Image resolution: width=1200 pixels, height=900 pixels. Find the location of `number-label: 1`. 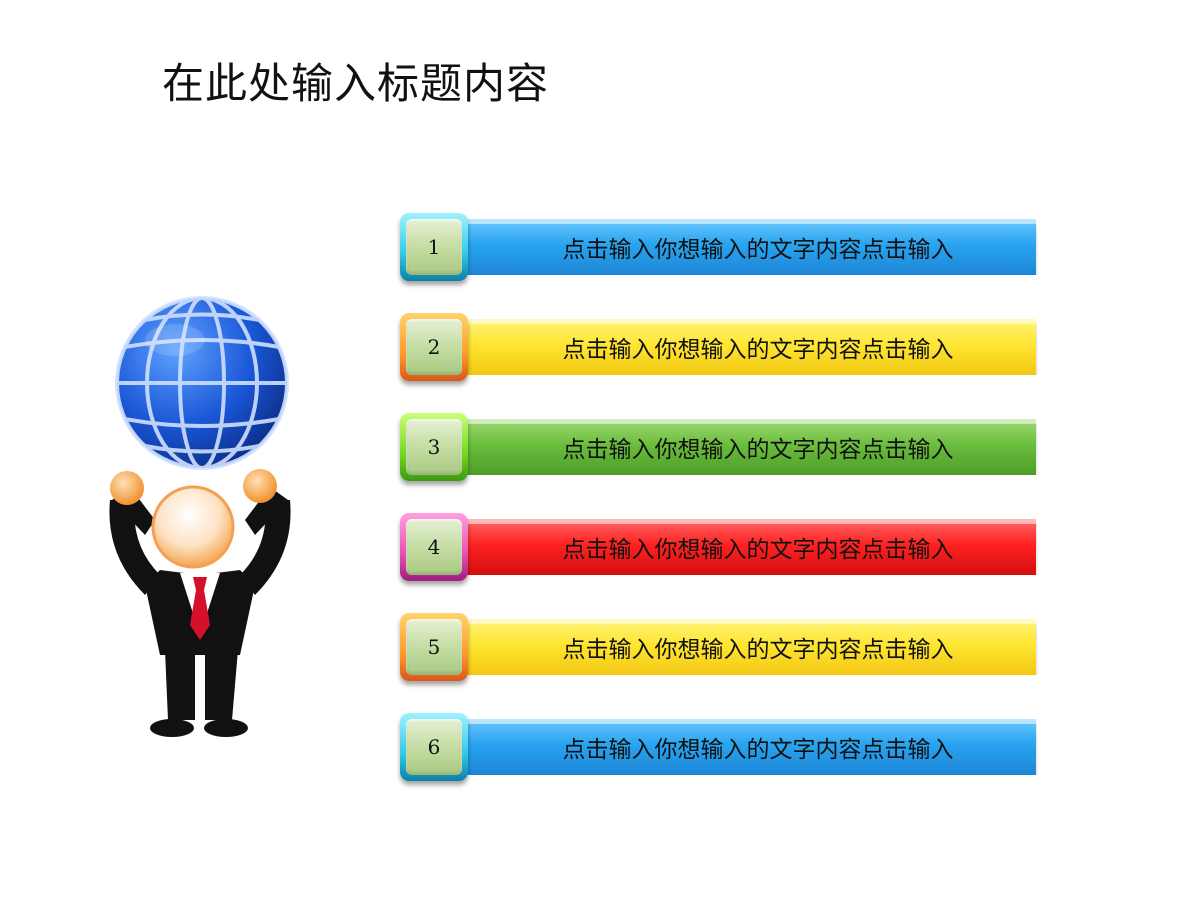

number-label: 1 is located at coordinates (434, 247).